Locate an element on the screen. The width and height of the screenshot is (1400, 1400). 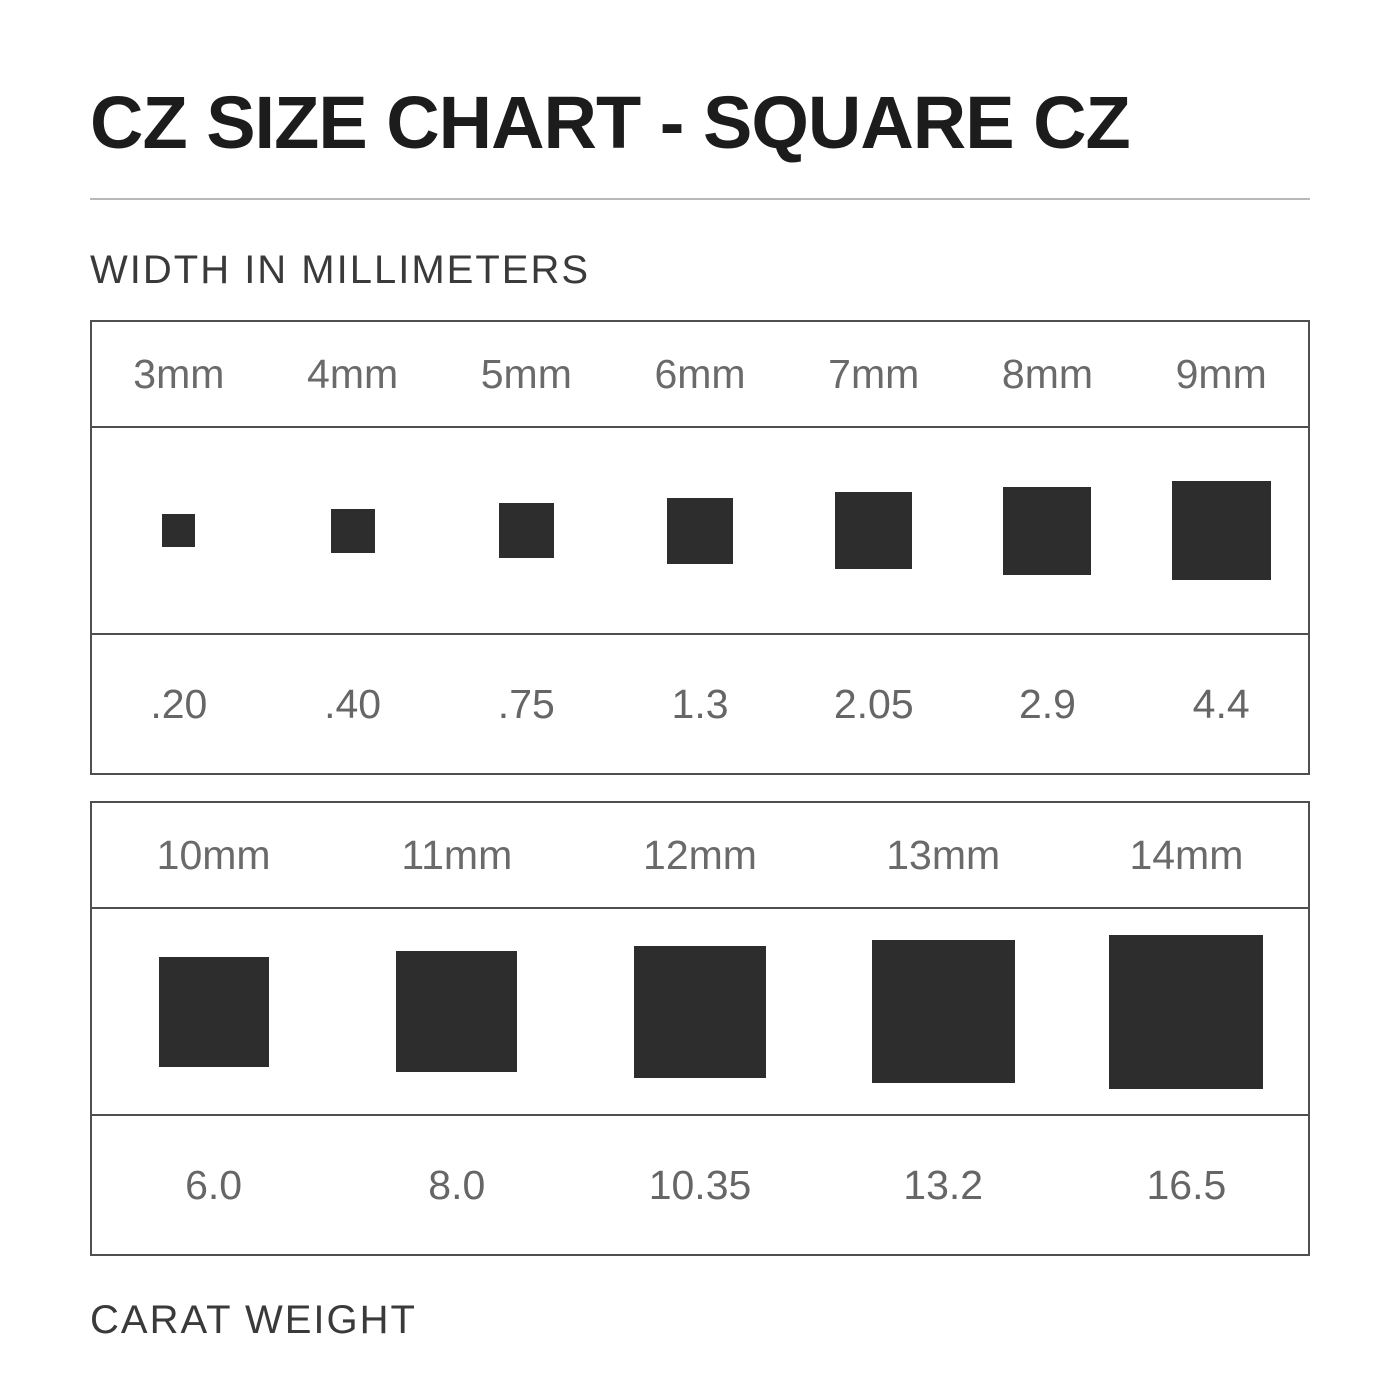
mm-header-cell: 3mm is located at coordinates (179, 374).